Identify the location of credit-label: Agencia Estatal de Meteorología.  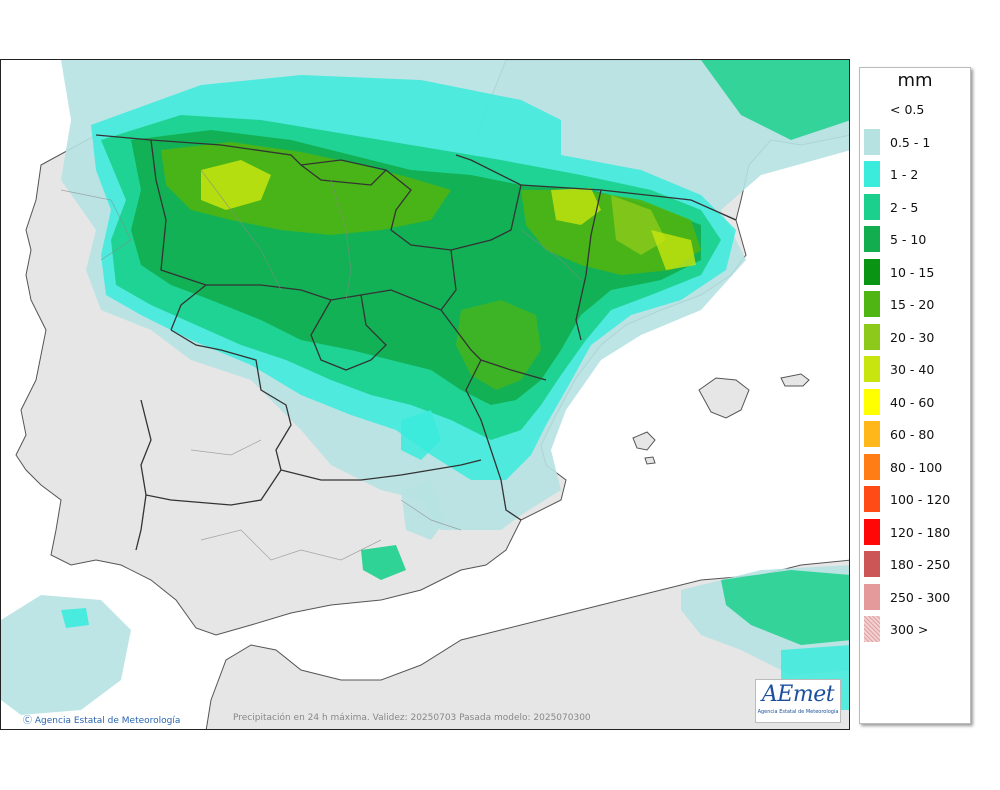
(107, 721).